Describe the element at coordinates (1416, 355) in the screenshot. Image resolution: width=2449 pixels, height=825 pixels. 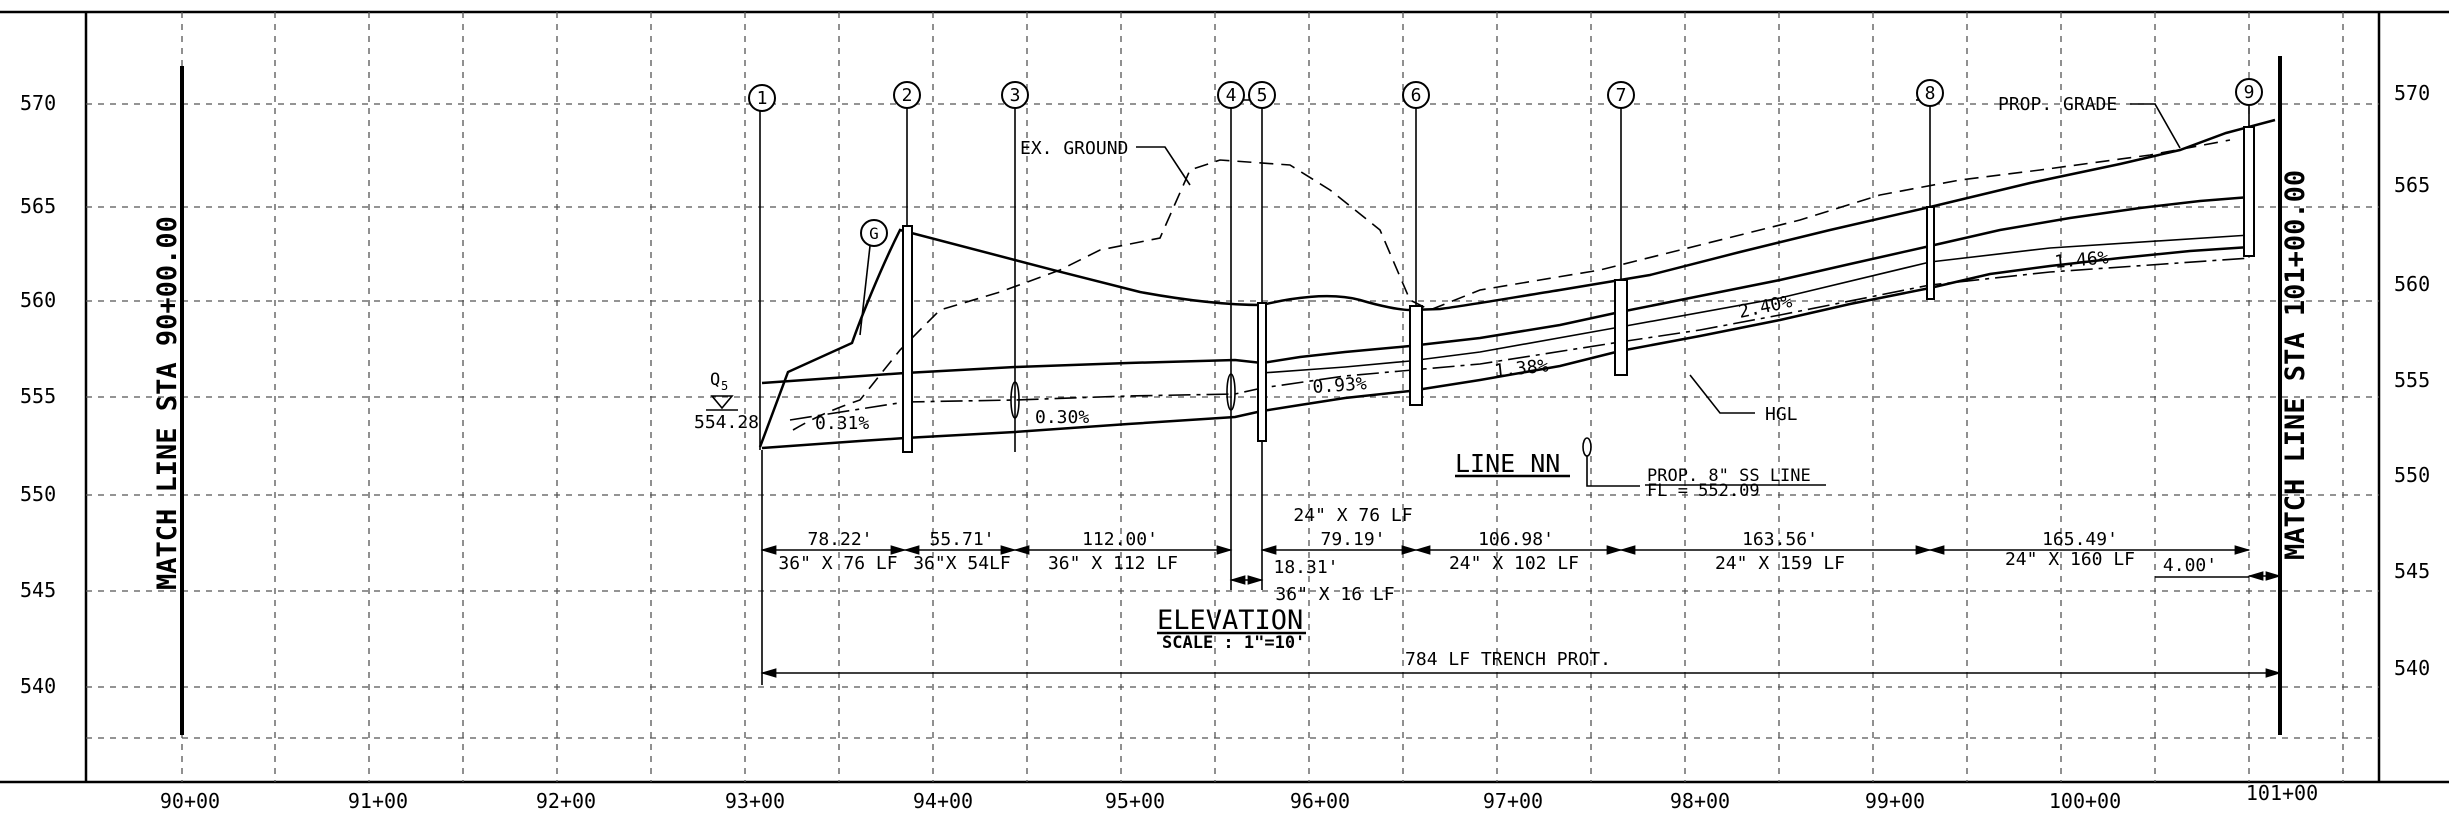
I see `structure-6-box` at that location.